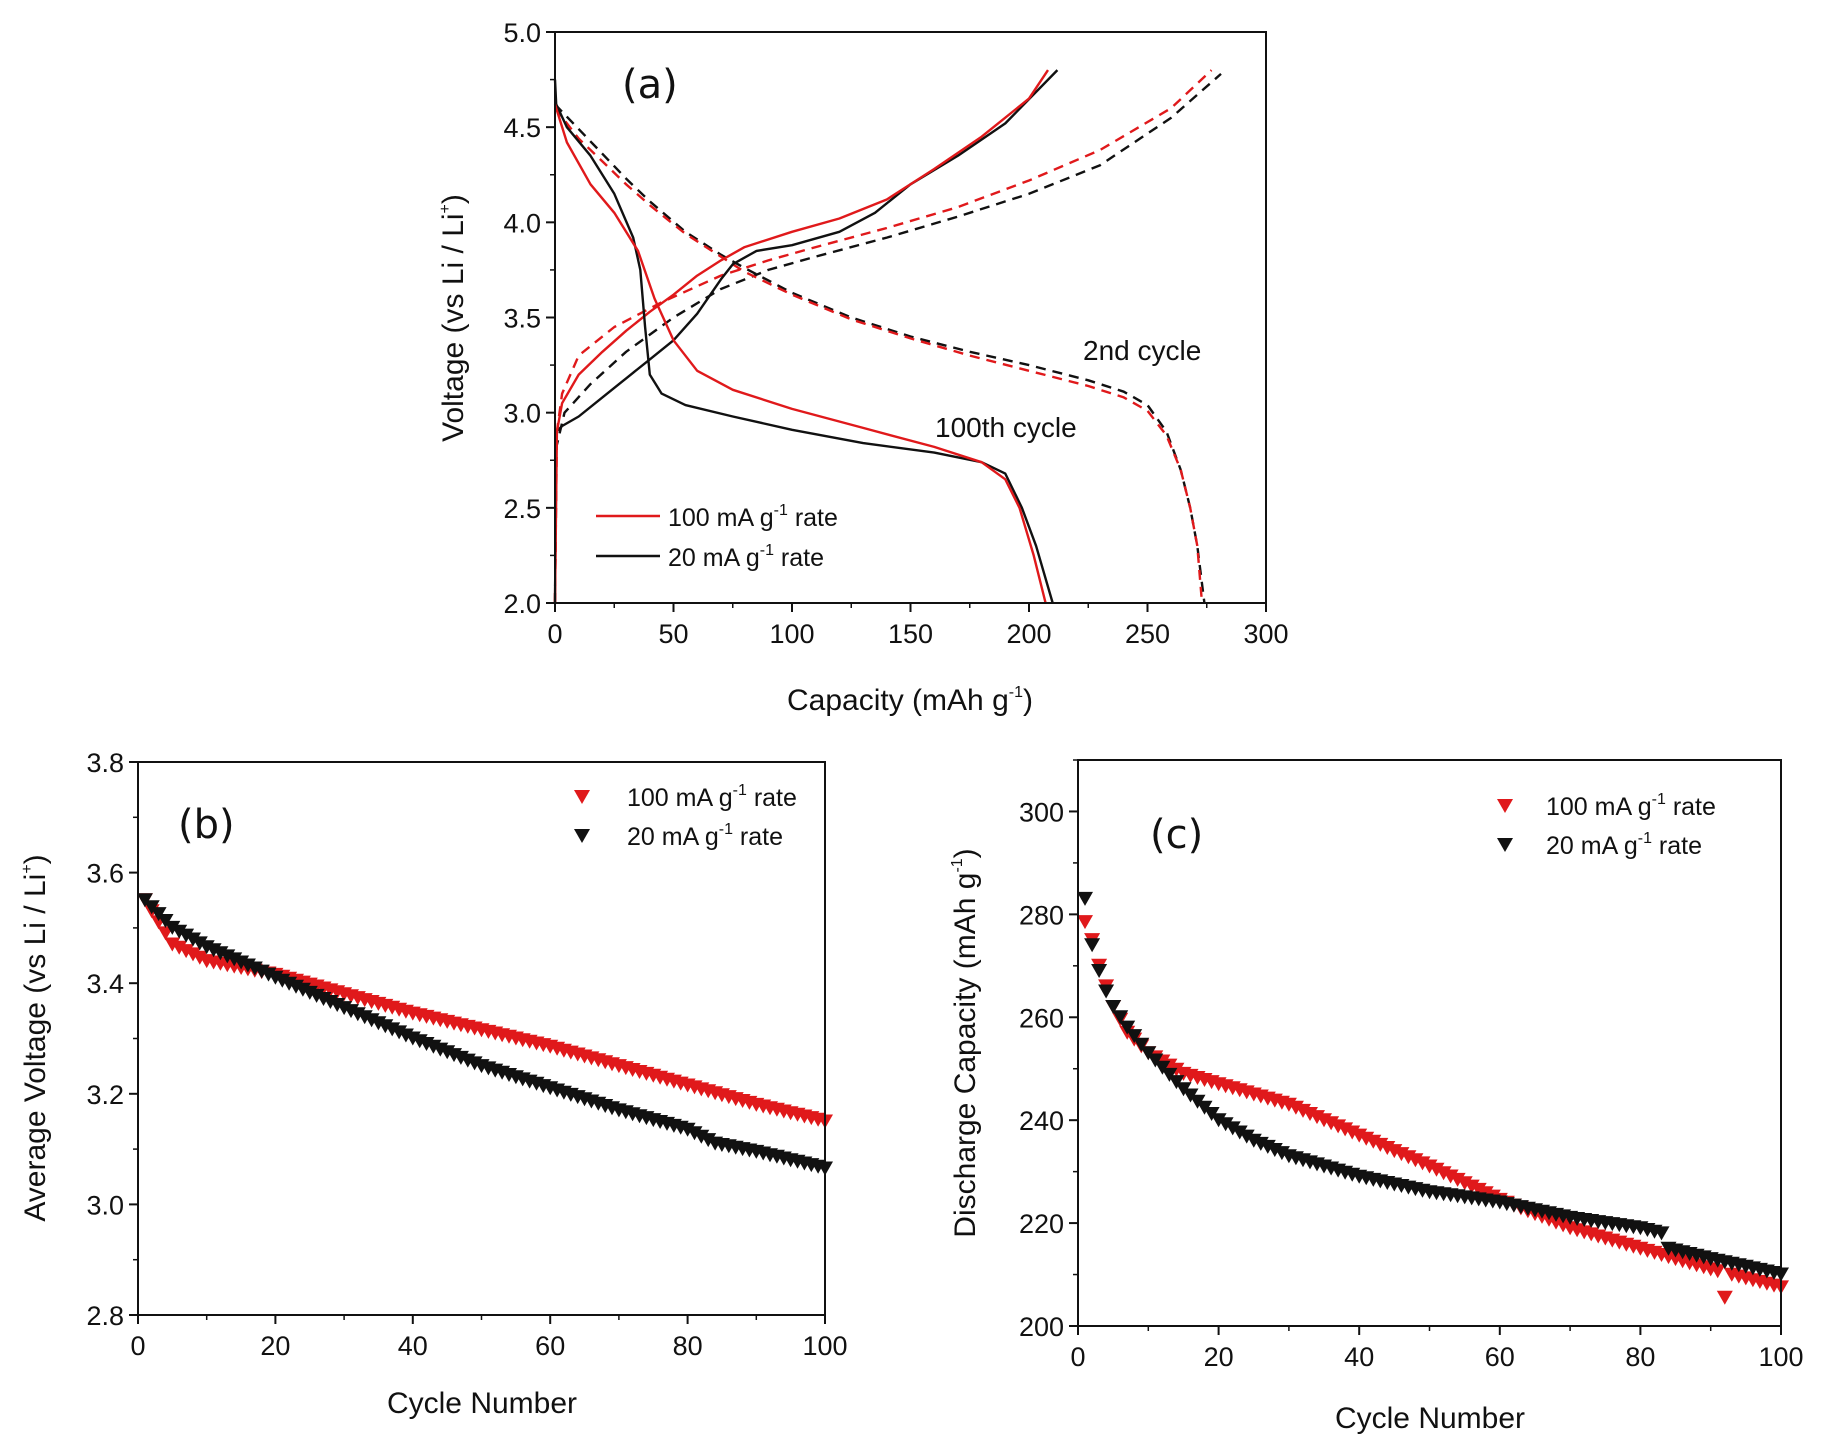  Describe the element at coordinates (1028, 634) in the screenshot. I see `x-tick-label: 200` at that location.